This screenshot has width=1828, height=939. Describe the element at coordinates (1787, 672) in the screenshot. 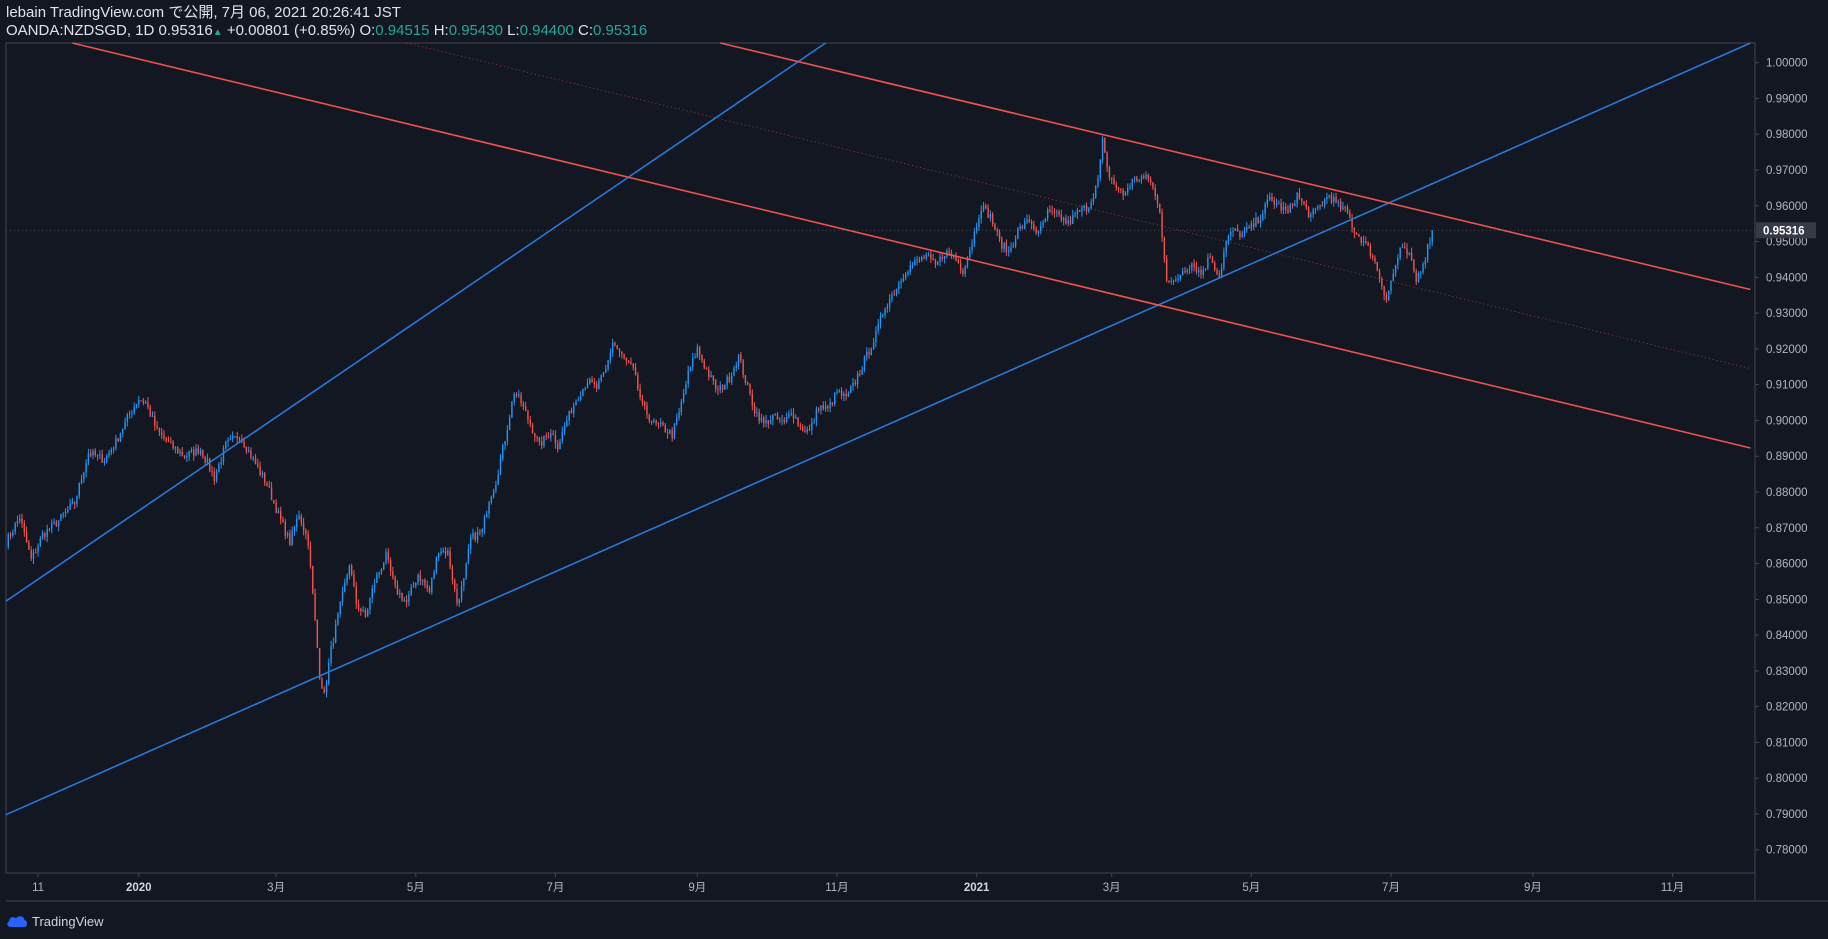

I see `price-tick-label: 0.83000` at that location.